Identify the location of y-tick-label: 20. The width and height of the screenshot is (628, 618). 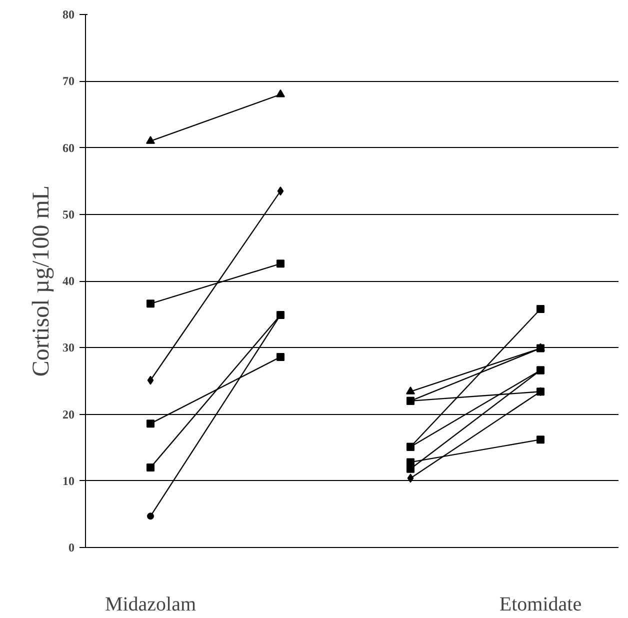
(68, 414).